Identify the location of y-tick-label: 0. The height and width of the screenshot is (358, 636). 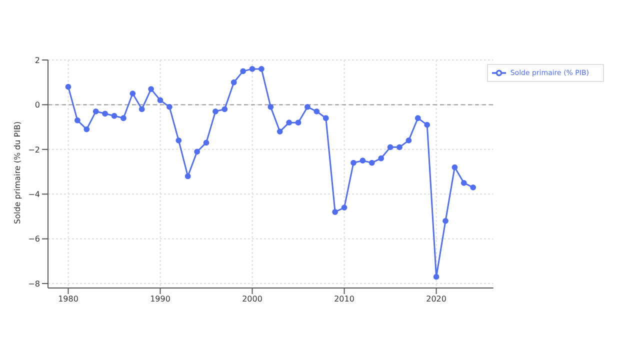
(37, 105).